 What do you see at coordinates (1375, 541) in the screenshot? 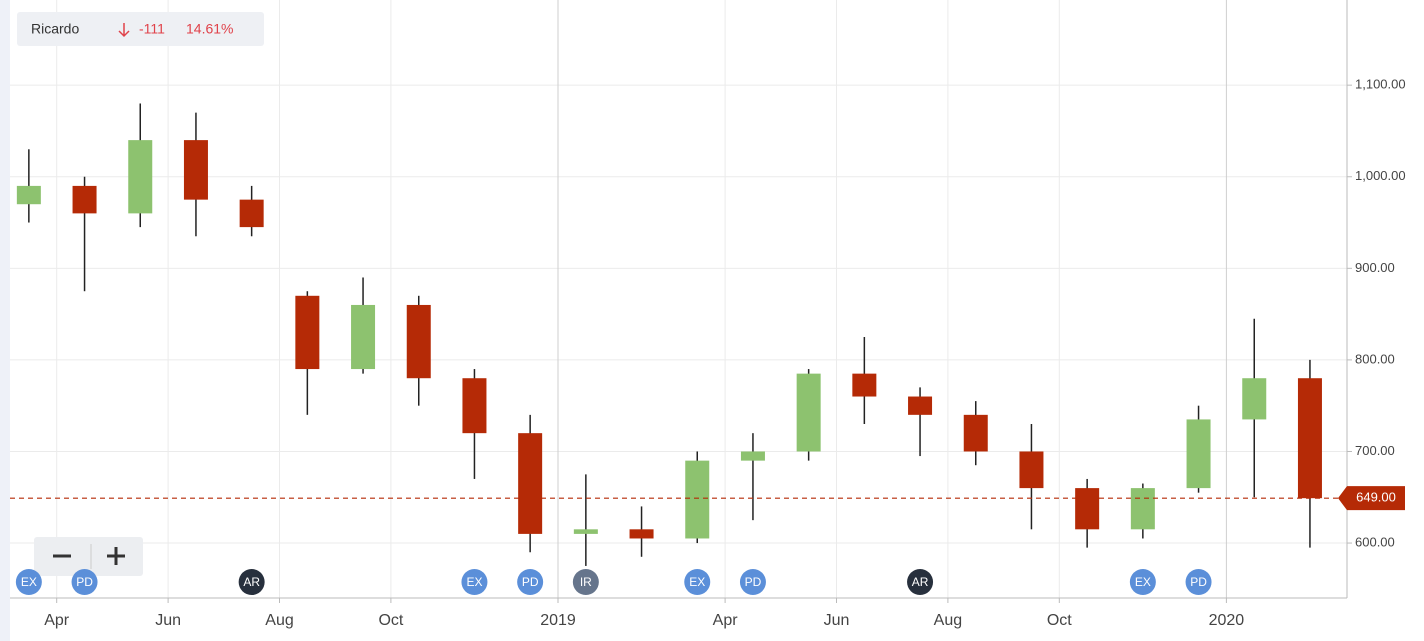
I see `y-tick-label: 600.00` at bounding box center [1375, 541].